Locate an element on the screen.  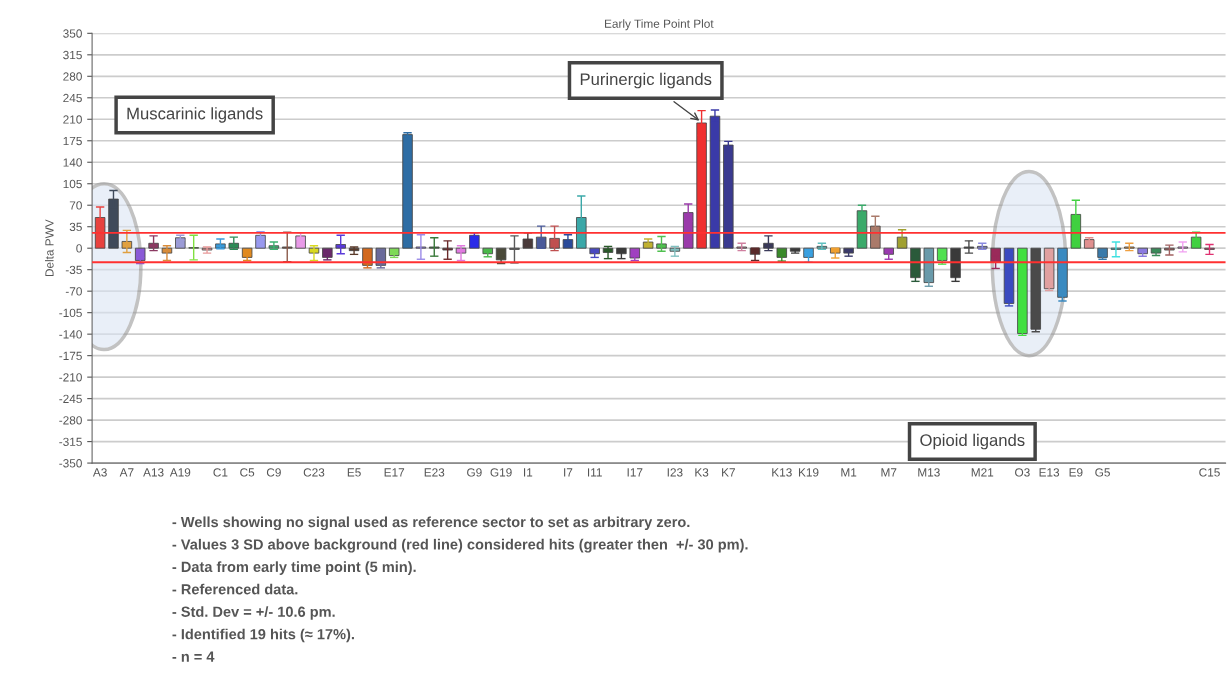
text: - Std. Dev = +/- 10.6 pm. is located at coordinates (253, 613).